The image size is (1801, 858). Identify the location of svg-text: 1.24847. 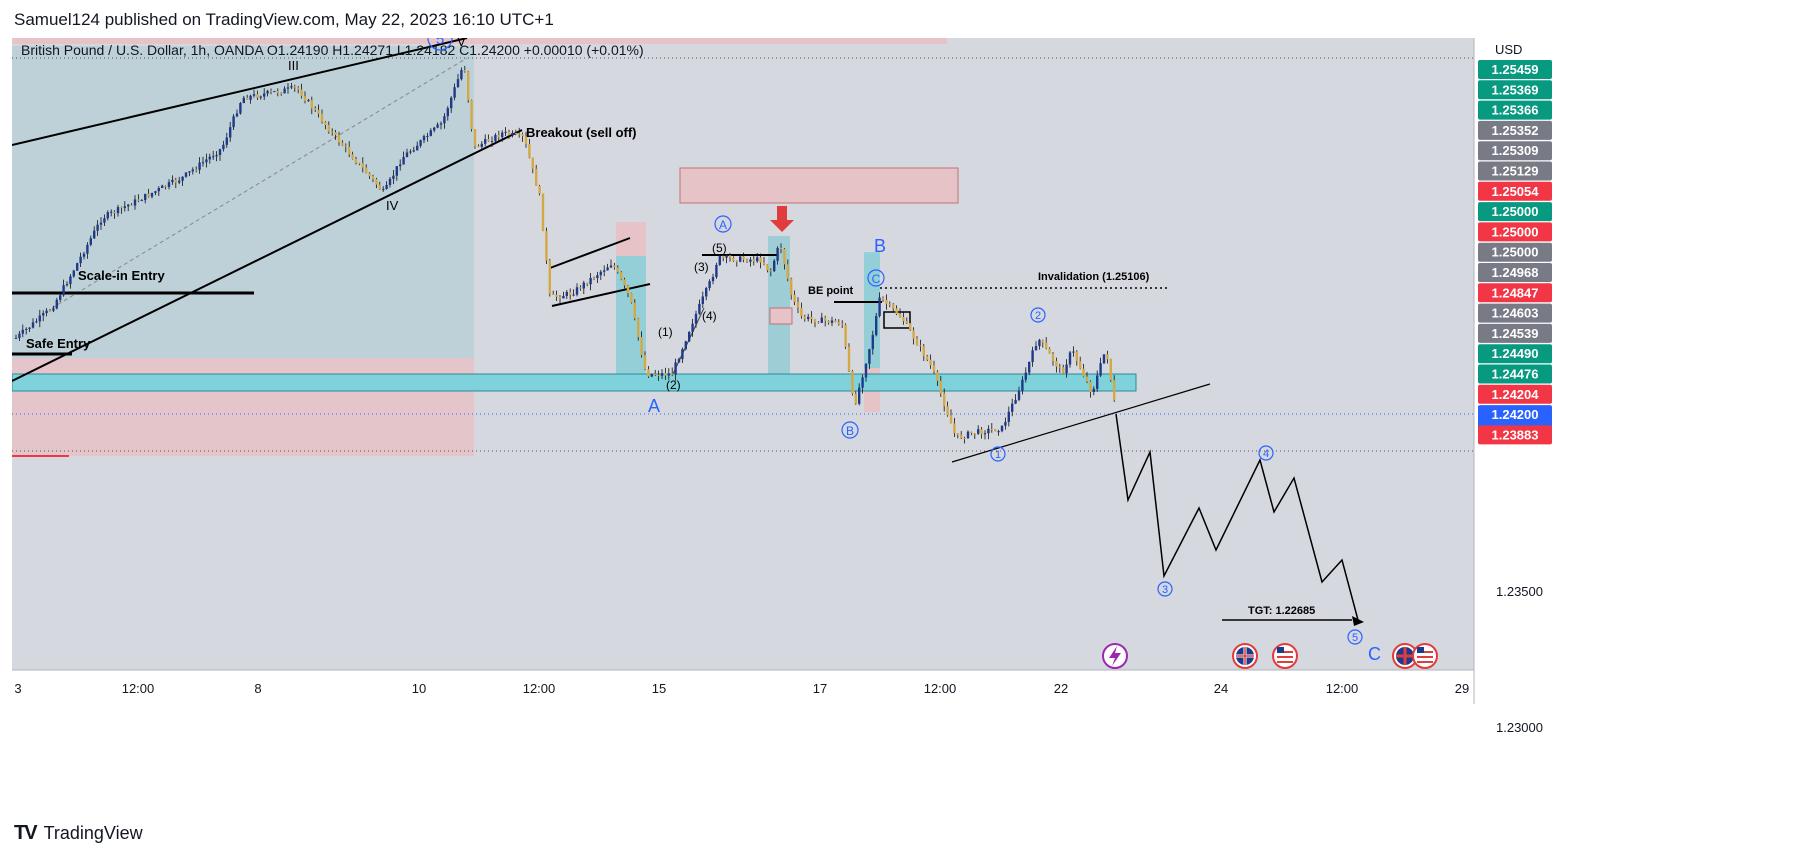
(1515, 292).